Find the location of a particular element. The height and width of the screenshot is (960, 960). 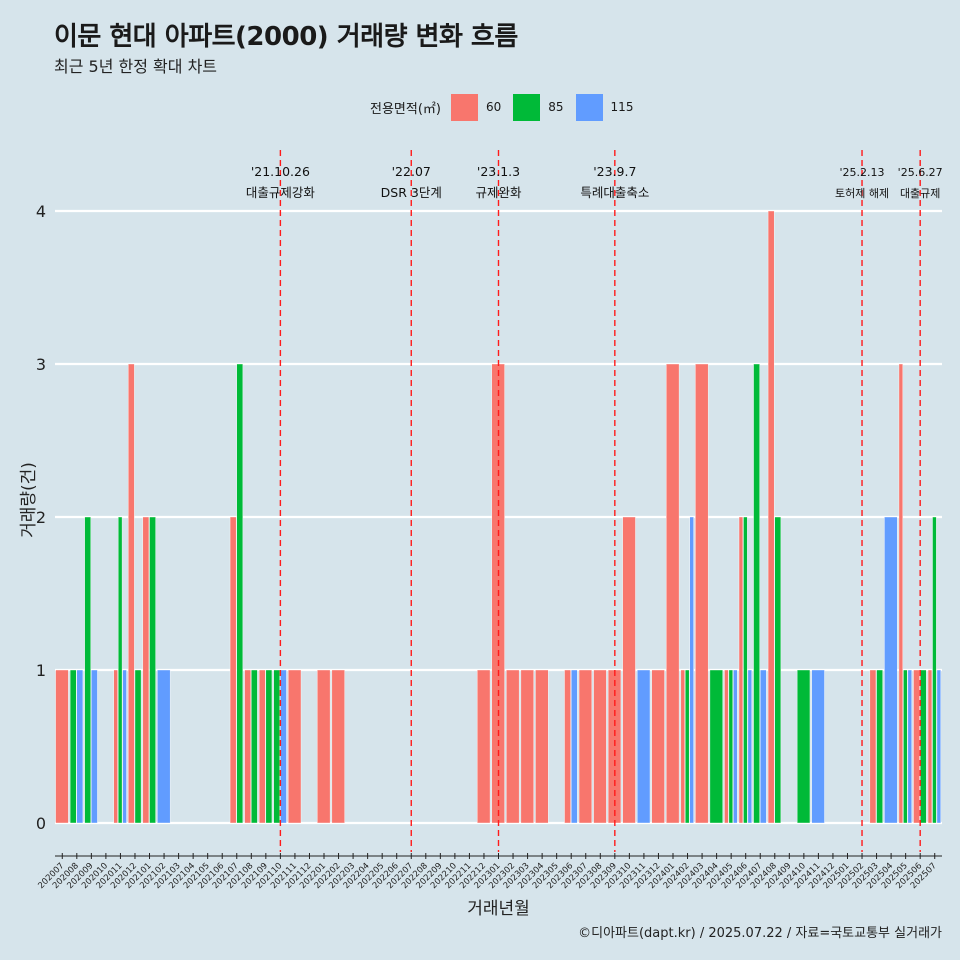

chart-subtitle: 최근 5년 한정 확대 차트 is located at coordinates (136, 66).